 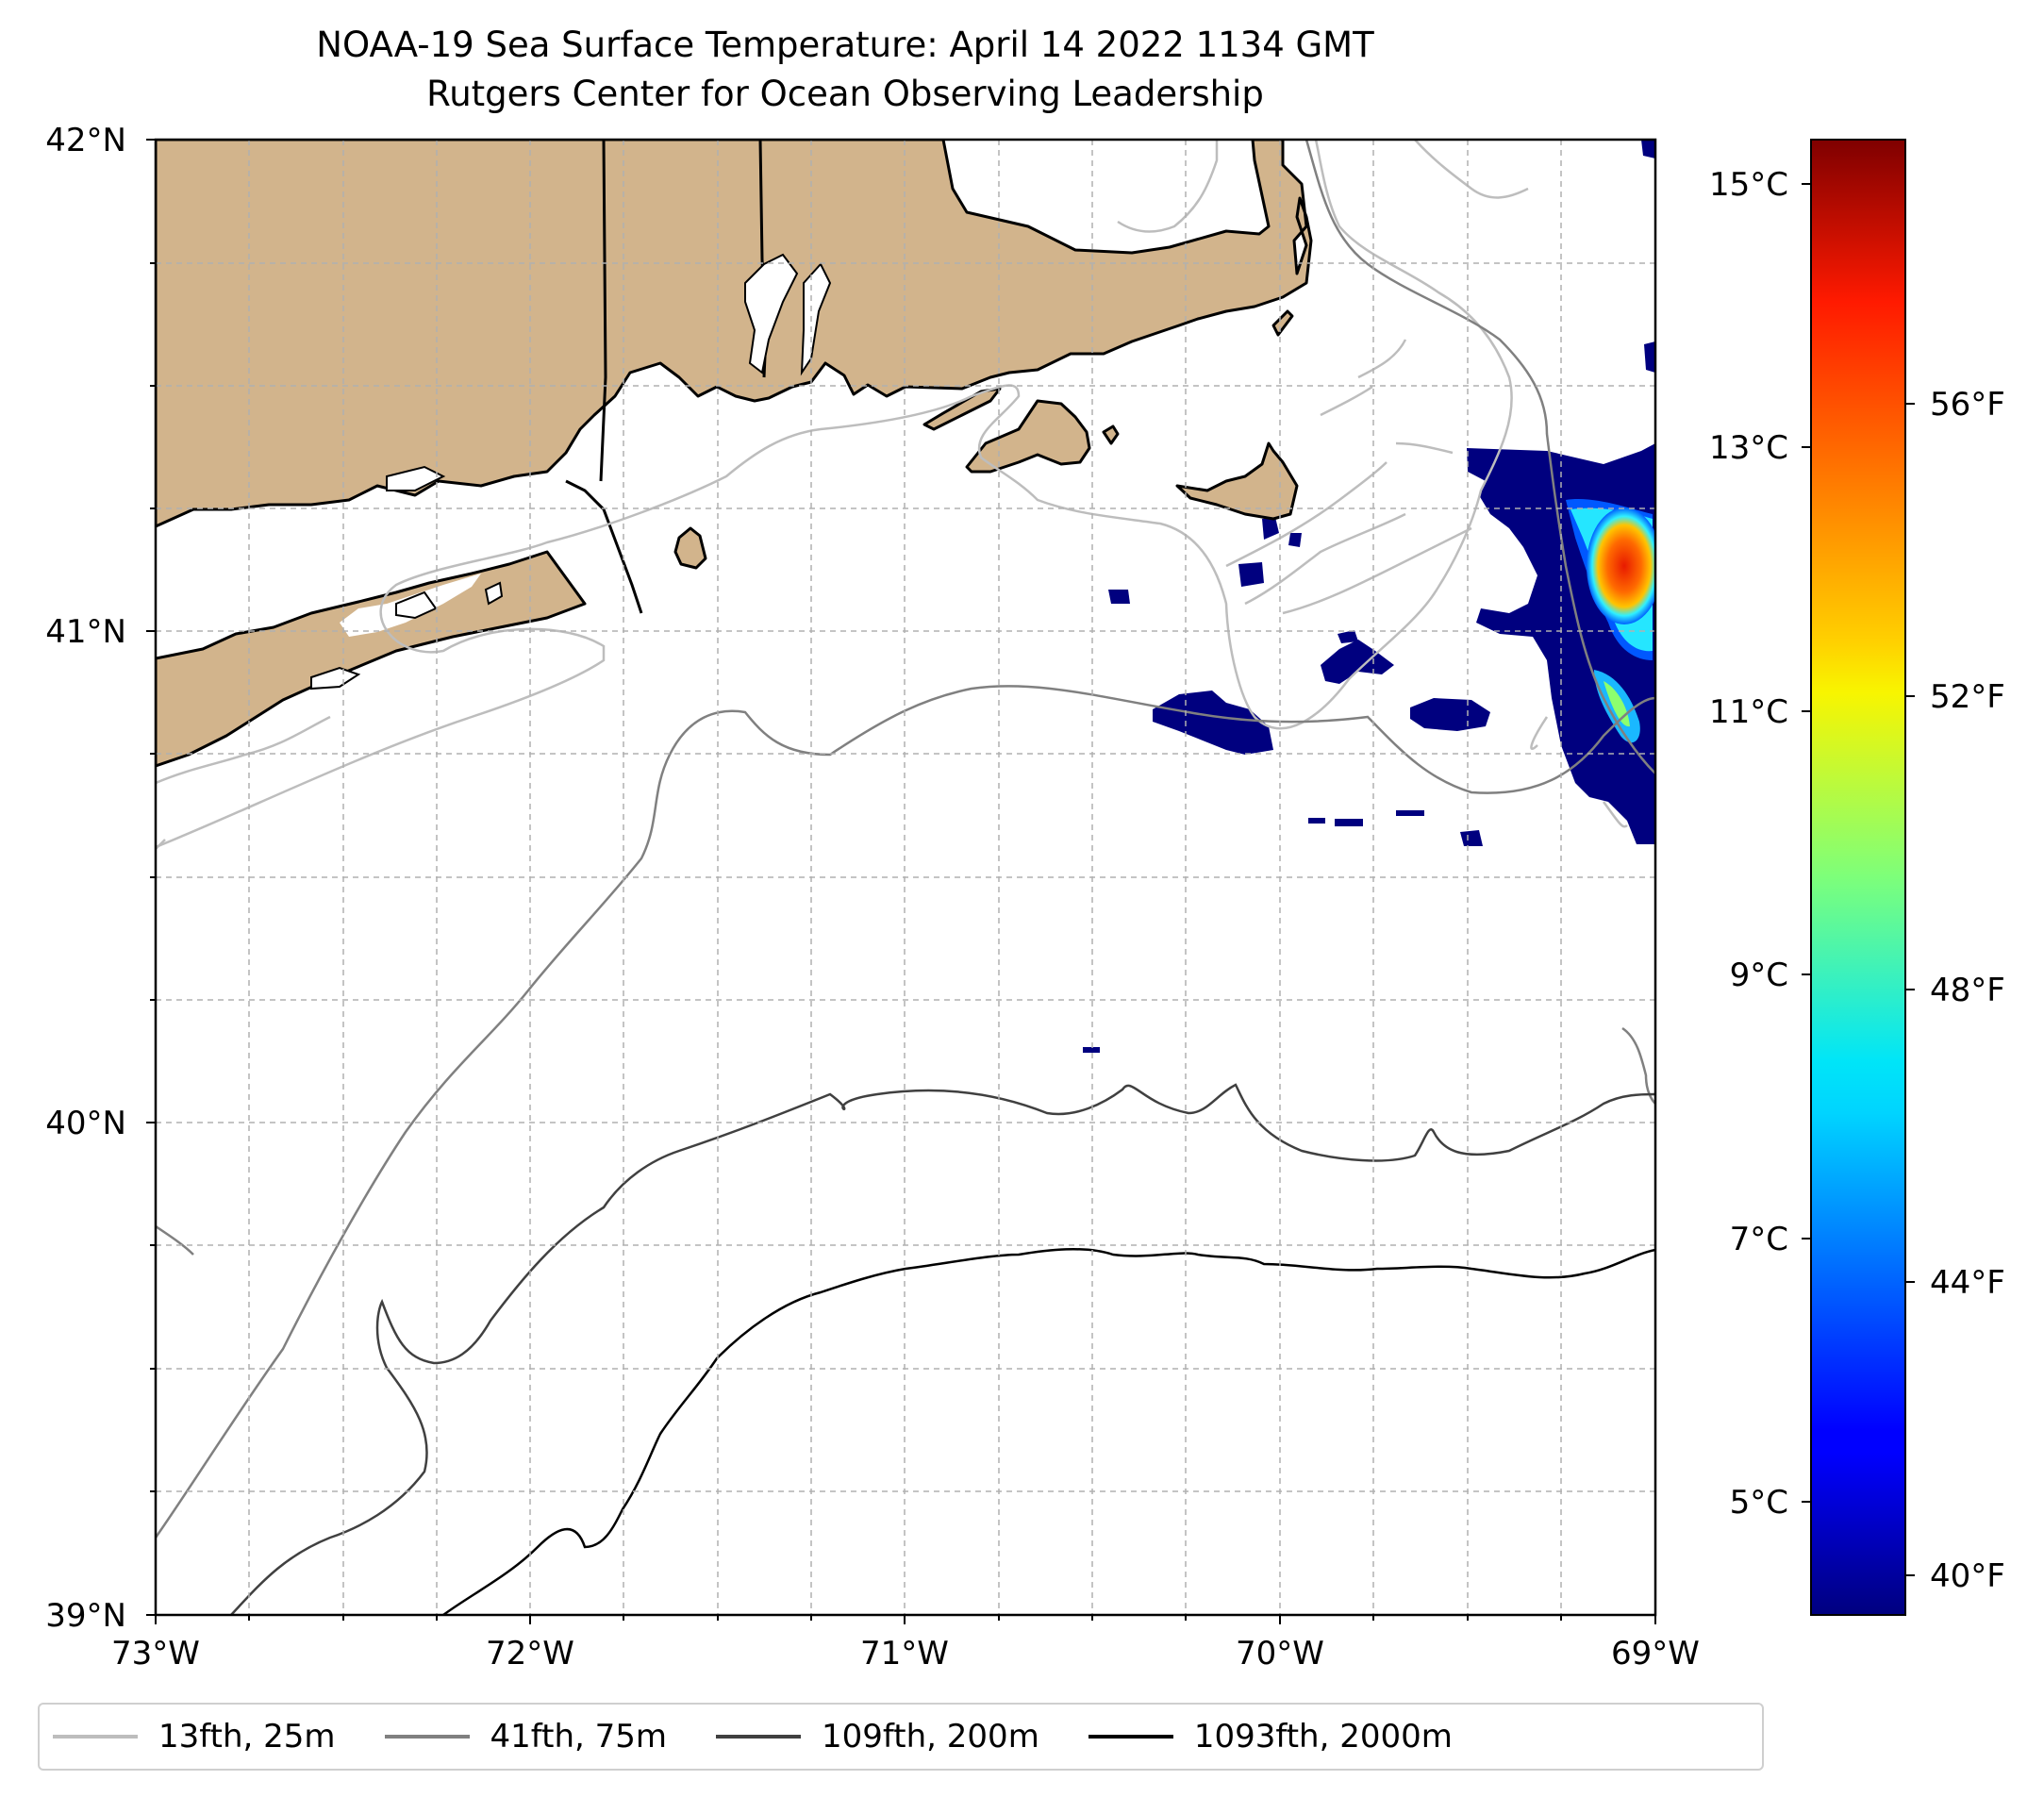 What do you see at coordinates (931, 1736) in the screenshot?
I see `legend-label: 109fth, 200m` at bounding box center [931, 1736].